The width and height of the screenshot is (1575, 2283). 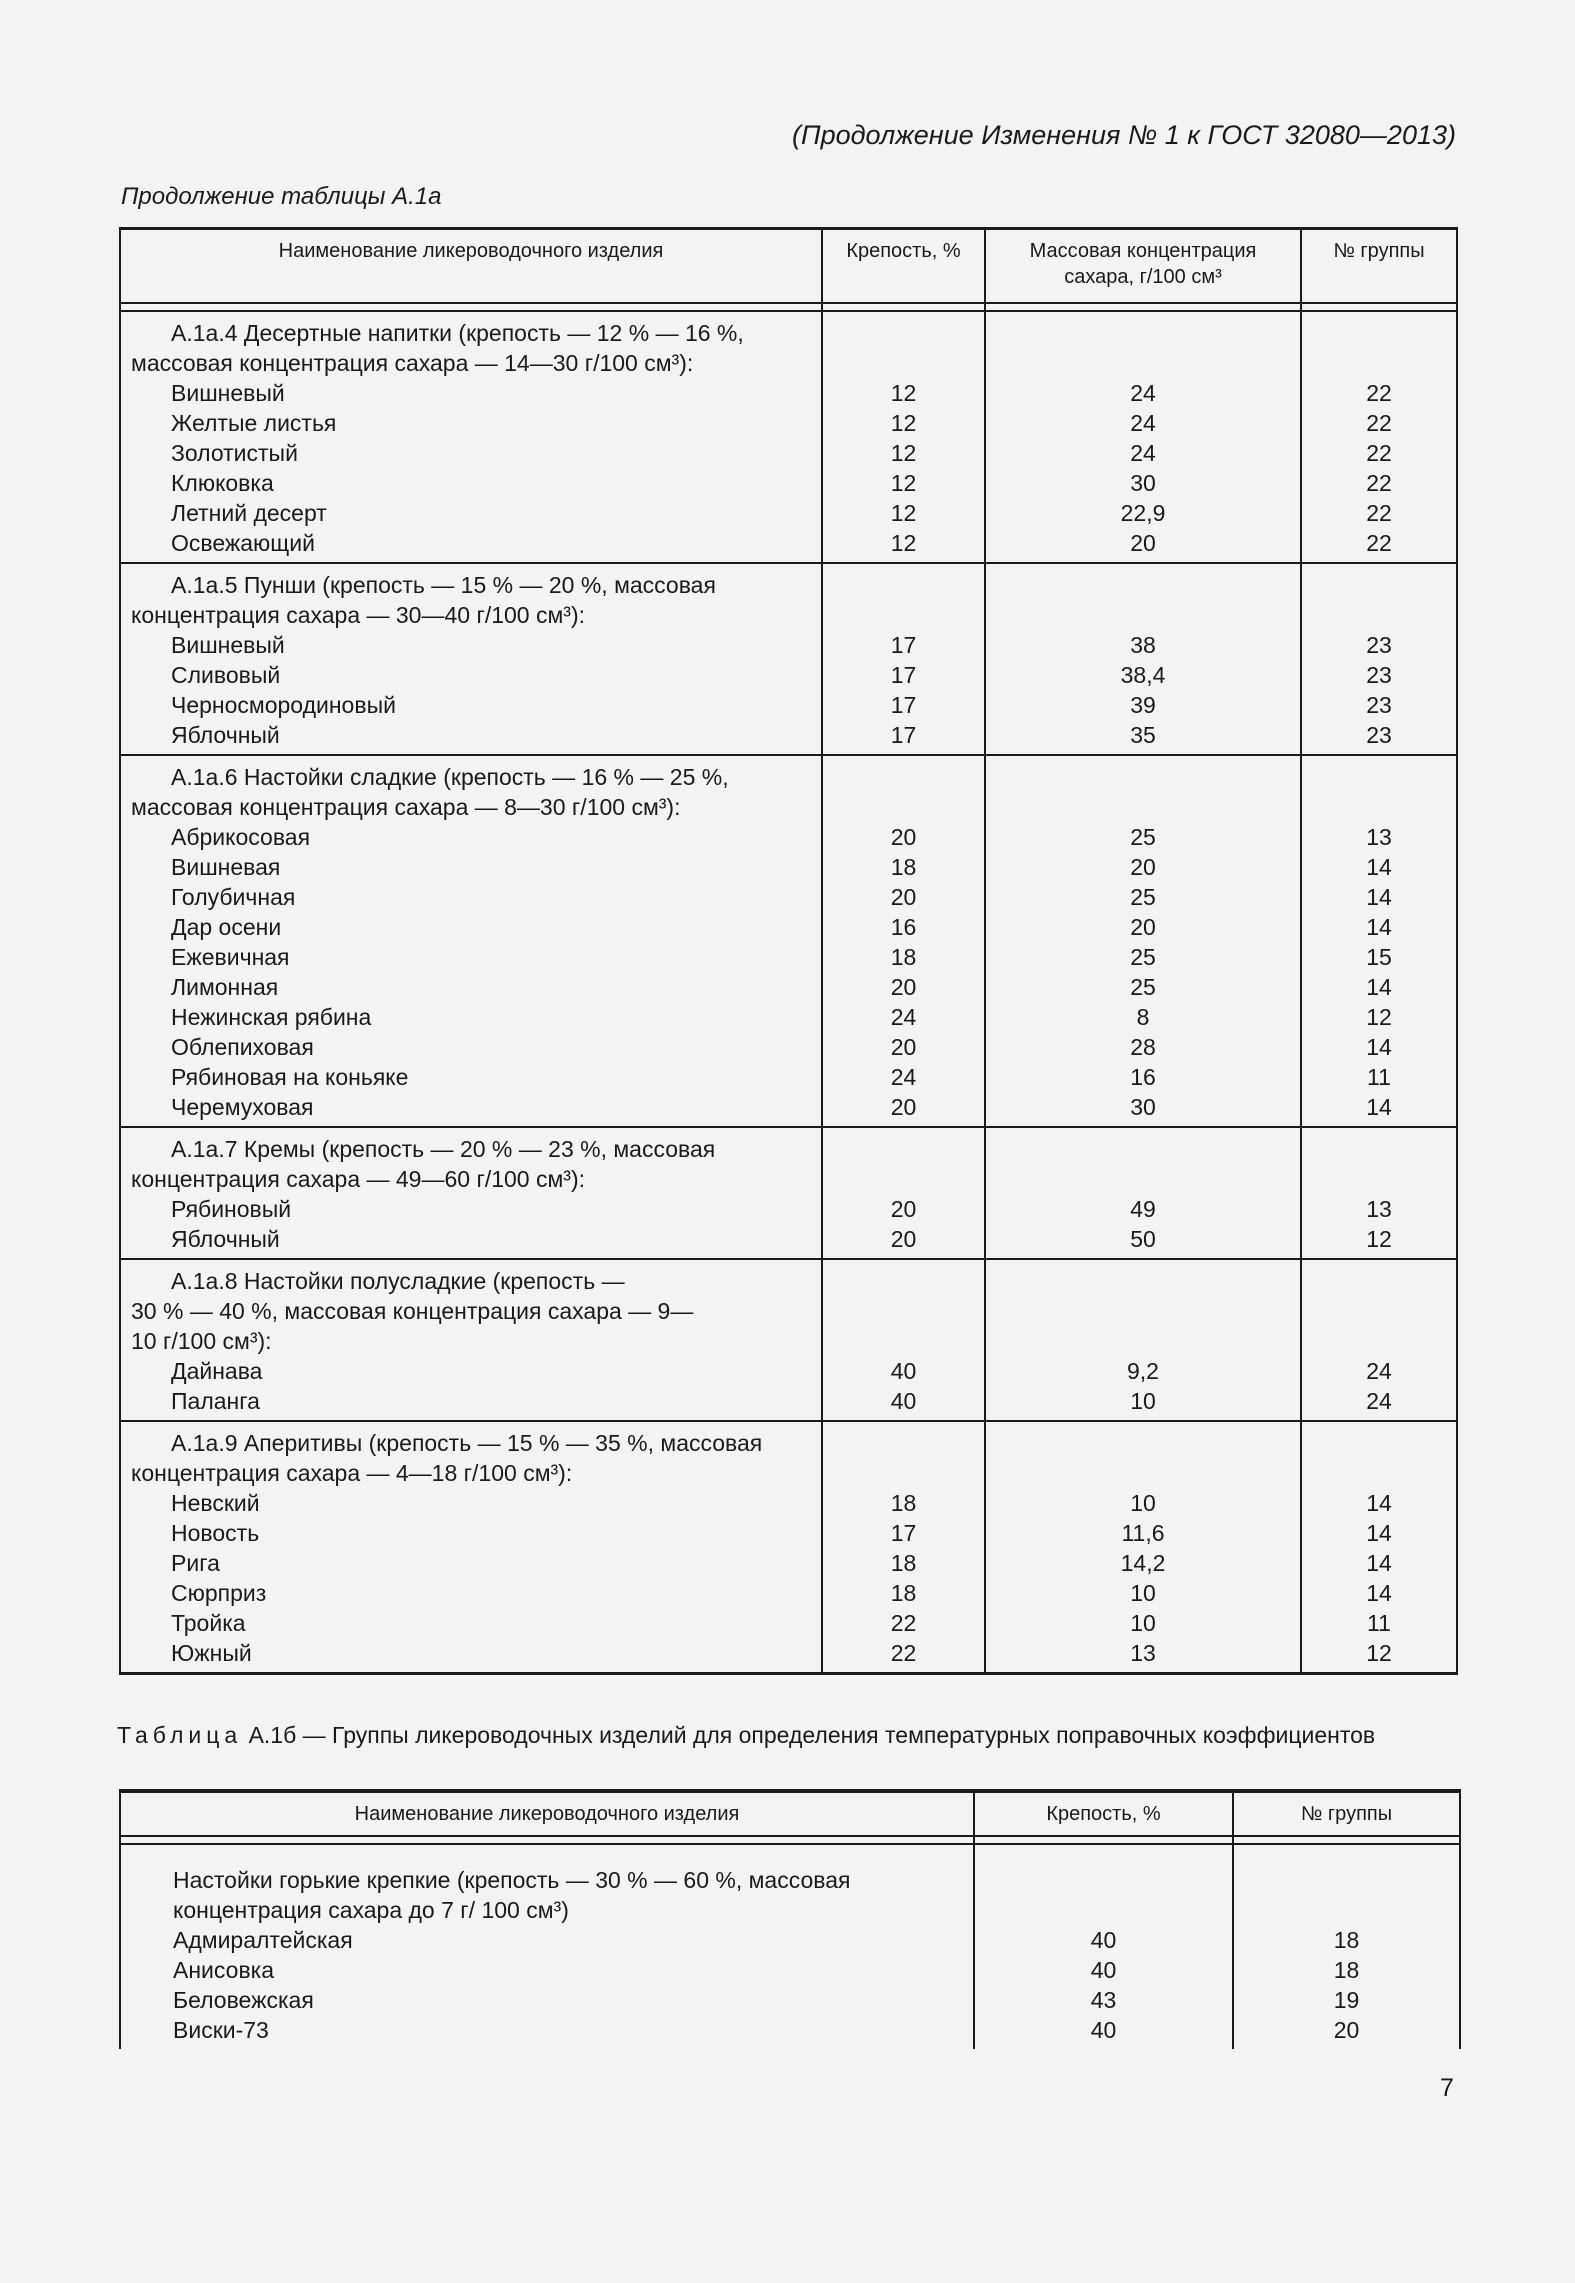 What do you see at coordinates (1143, 1593) in the screenshot?
I see `sugar-value: 10` at bounding box center [1143, 1593].